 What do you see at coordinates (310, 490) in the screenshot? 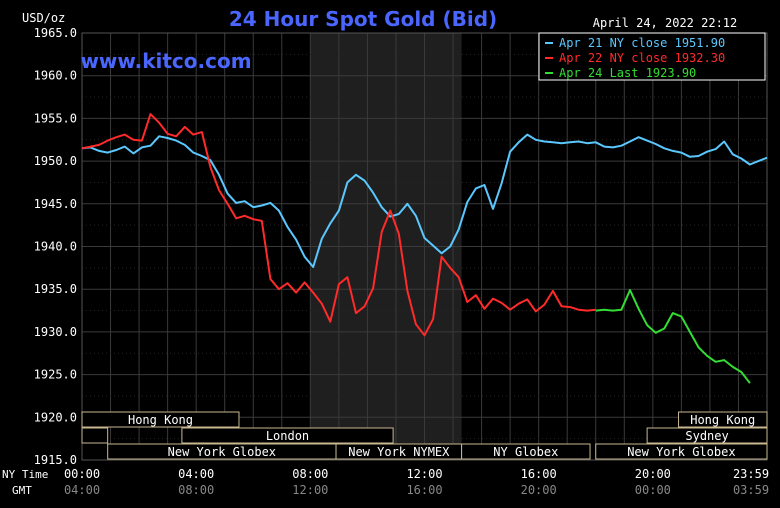
I see `x-tick-label-gmt: 12:00` at bounding box center [310, 490].